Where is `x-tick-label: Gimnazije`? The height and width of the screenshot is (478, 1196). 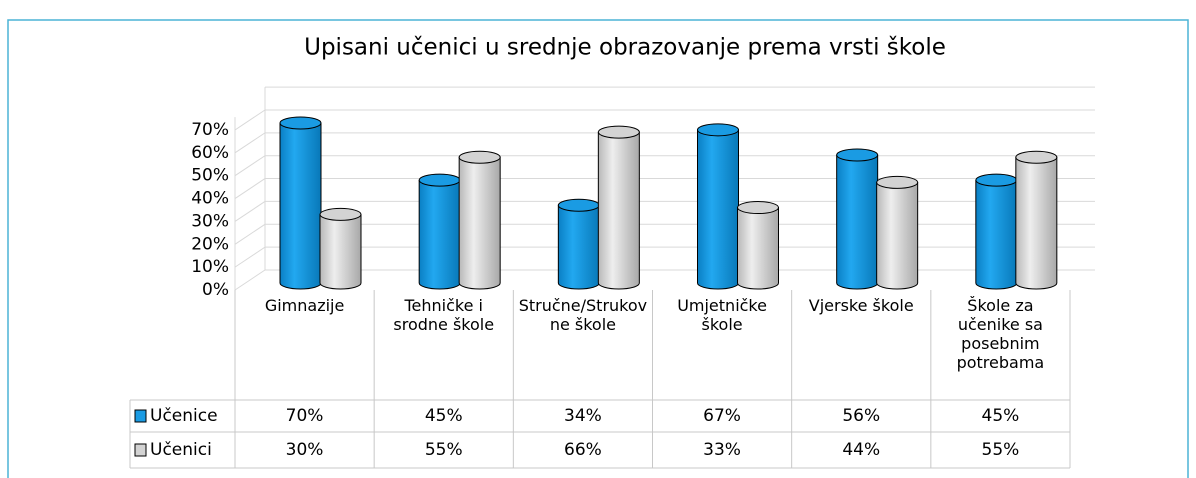
x-tick-label: Gimnazije is located at coordinates (304, 305).